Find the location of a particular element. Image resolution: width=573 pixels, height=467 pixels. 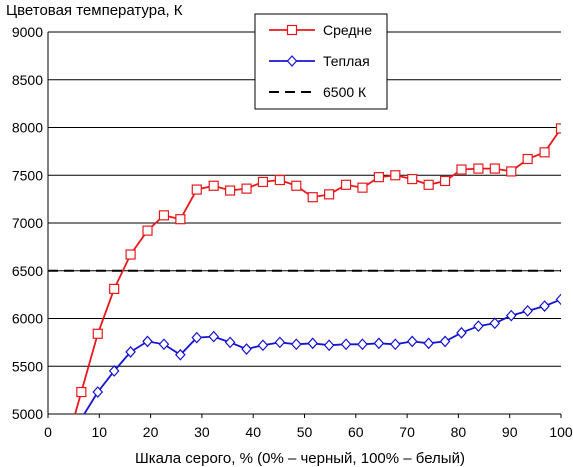

legend-label-1: Теплая is located at coordinates (346, 61).